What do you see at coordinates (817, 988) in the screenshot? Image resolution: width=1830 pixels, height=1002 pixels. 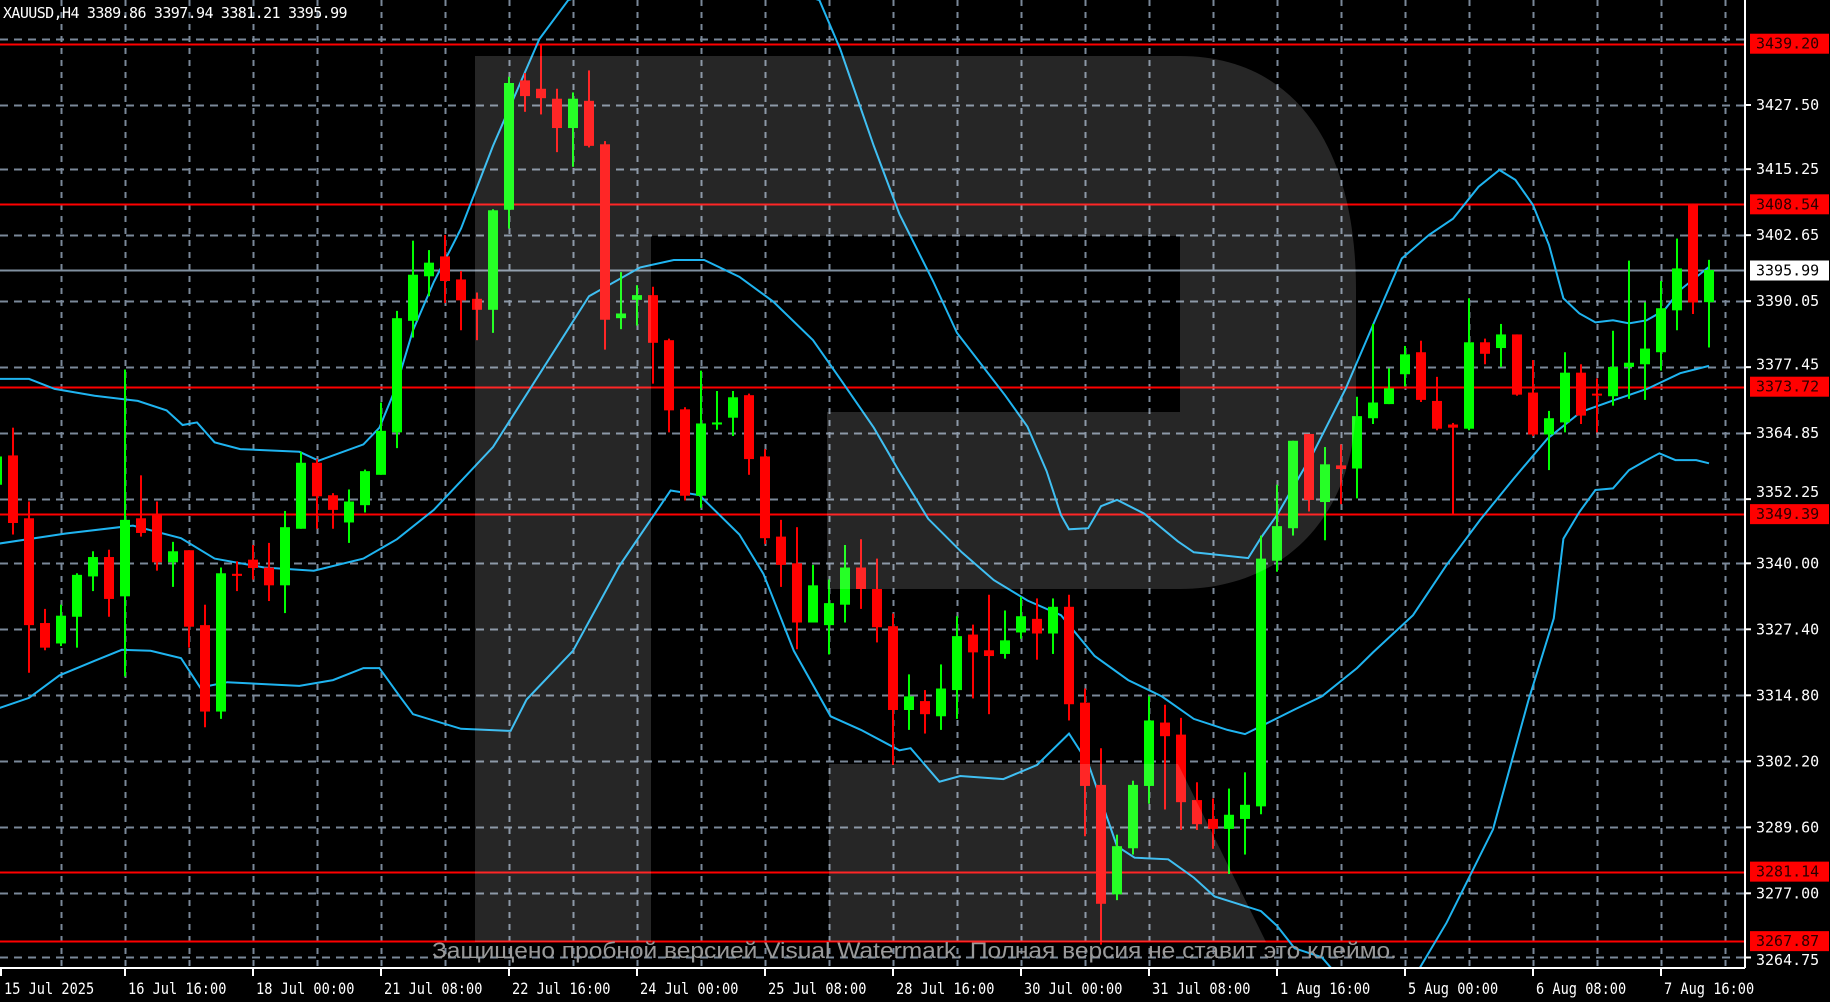 I see `time-tick-label: 25 Jul 08:00` at bounding box center [817, 988].